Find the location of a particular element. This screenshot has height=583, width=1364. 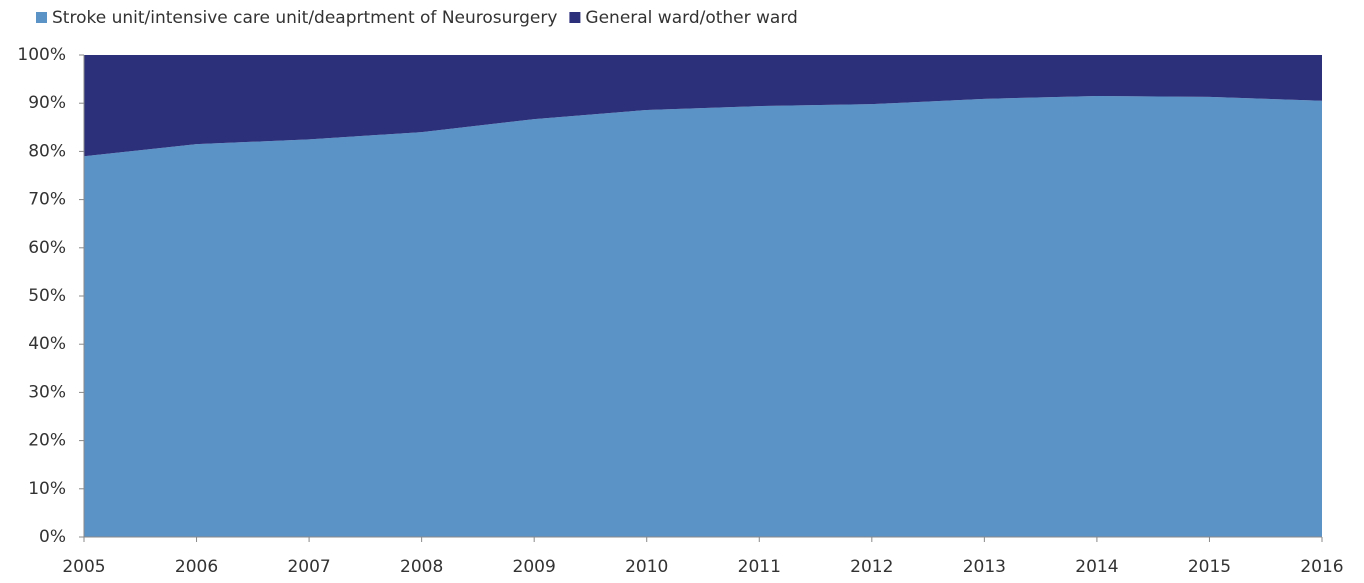

y-tick-label: 100% is located at coordinates (41, 55).